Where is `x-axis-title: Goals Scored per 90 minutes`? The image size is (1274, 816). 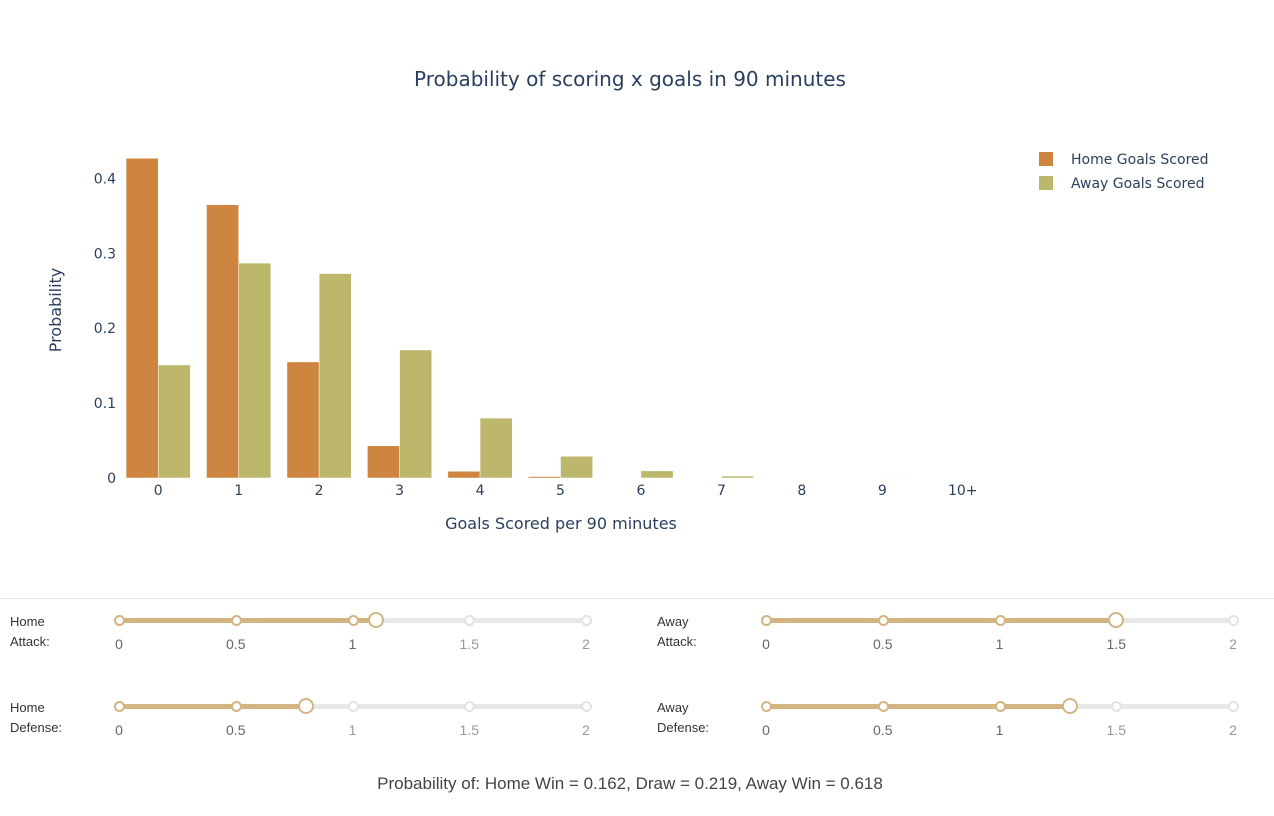 x-axis-title: Goals Scored per 90 minutes is located at coordinates (561, 523).